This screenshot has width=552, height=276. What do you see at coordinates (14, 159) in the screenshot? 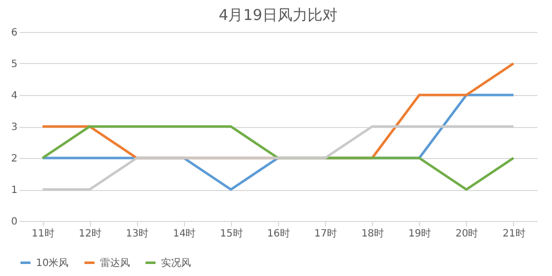
I see `y-tick-label: 2` at bounding box center [14, 159].